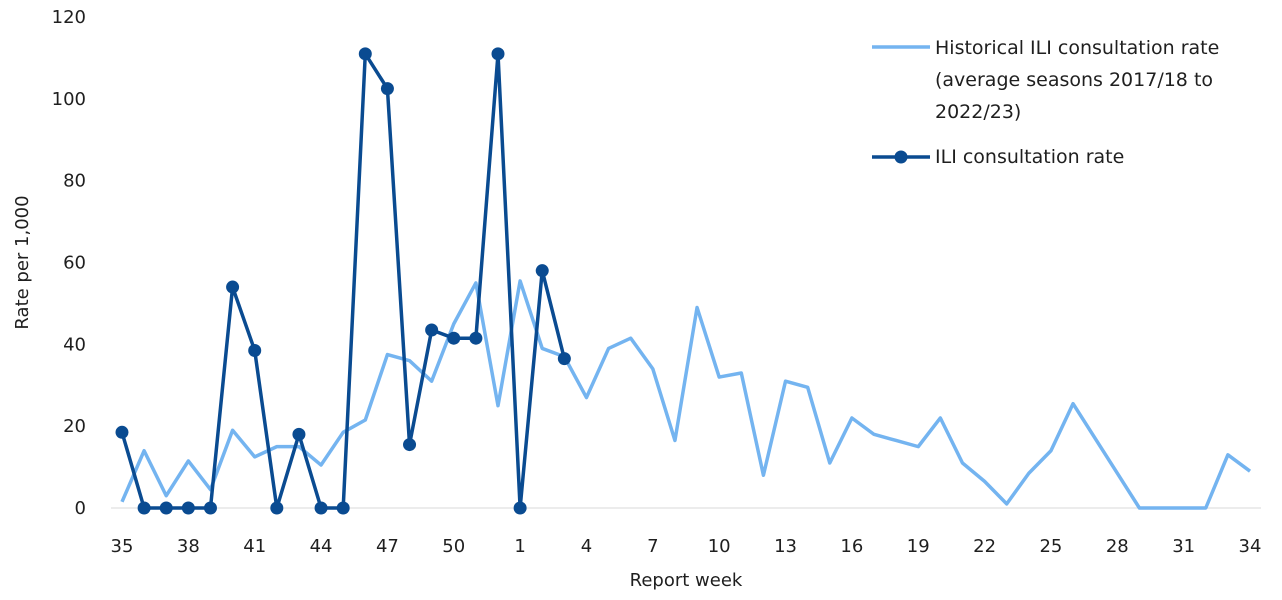 Image resolution: width=1282 pixels, height=600 pixels. Describe the element at coordinates (69, 99) in the screenshot. I see `y-tick-label: 100` at that location.